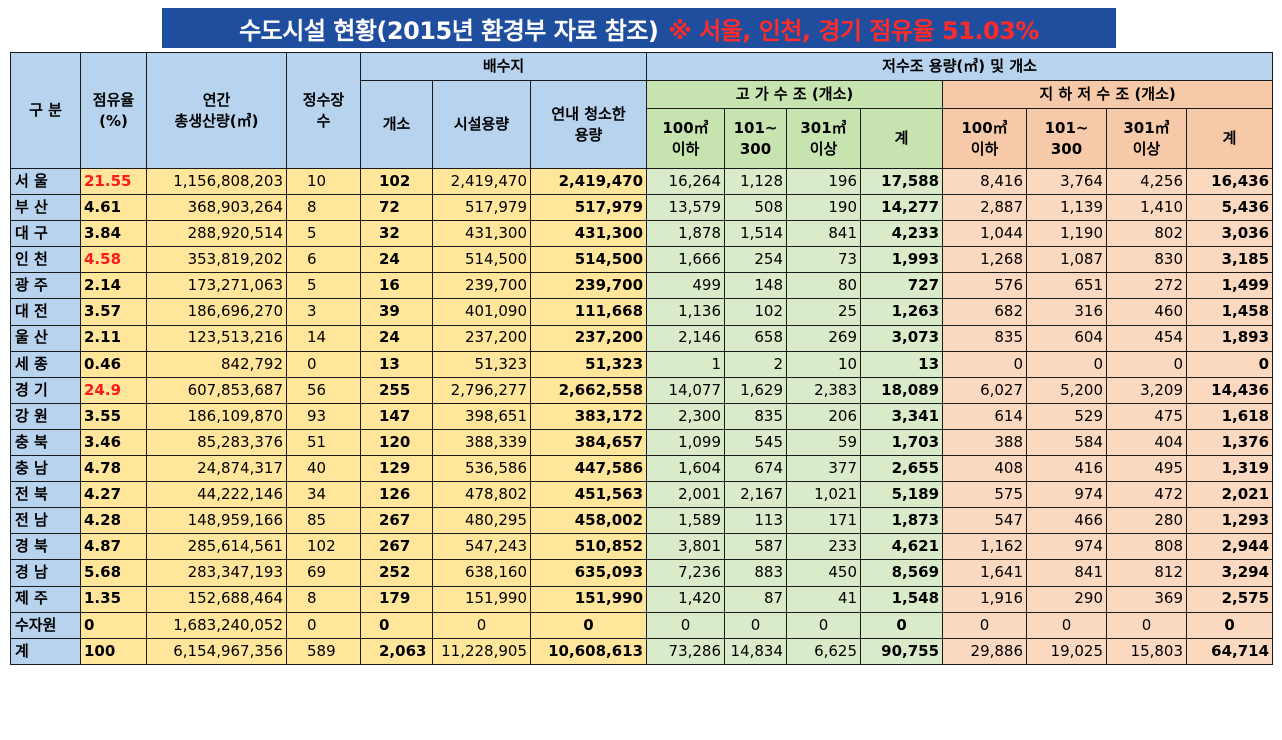 The image size is (1282, 740). Describe the element at coordinates (481, 234) in the screenshot. I see `cell-reservoir-capacity: 431,300` at that location.